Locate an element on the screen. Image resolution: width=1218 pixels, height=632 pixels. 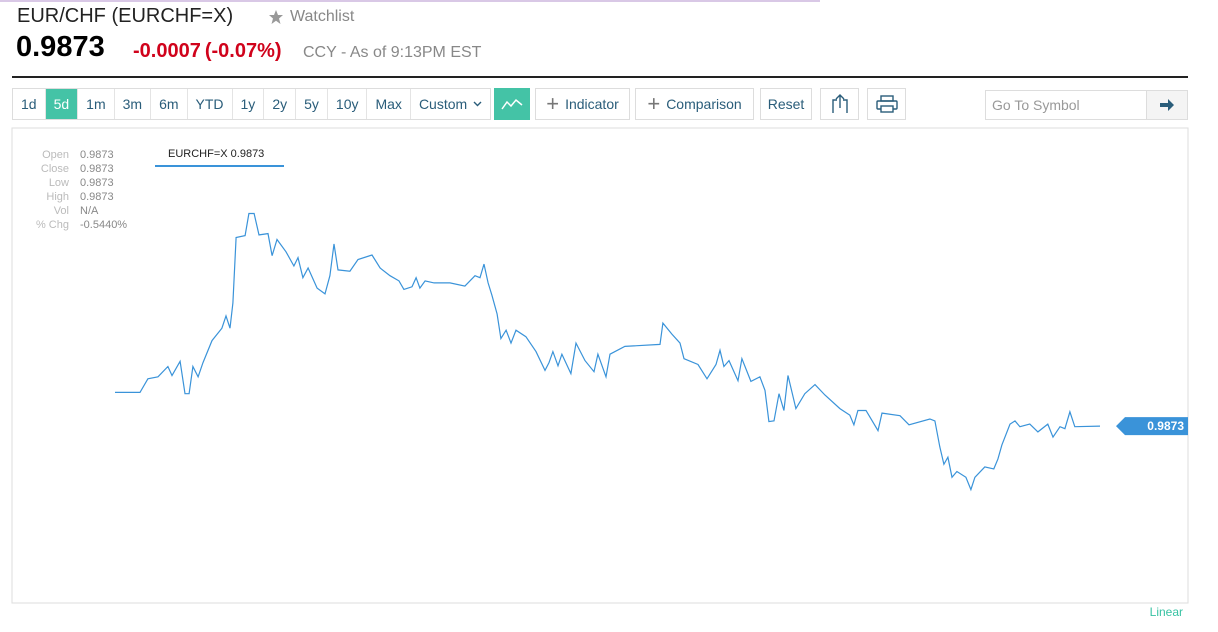
tooltip-text: EURCHF=X 0.9873 is located at coordinates (216, 154).